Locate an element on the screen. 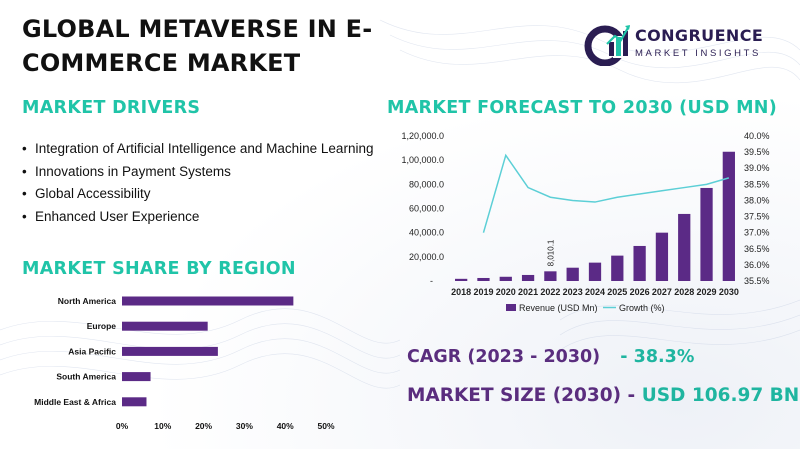 The image size is (800, 449). driver-item: Enhanced User Experience is located at coordinates (205, 217).